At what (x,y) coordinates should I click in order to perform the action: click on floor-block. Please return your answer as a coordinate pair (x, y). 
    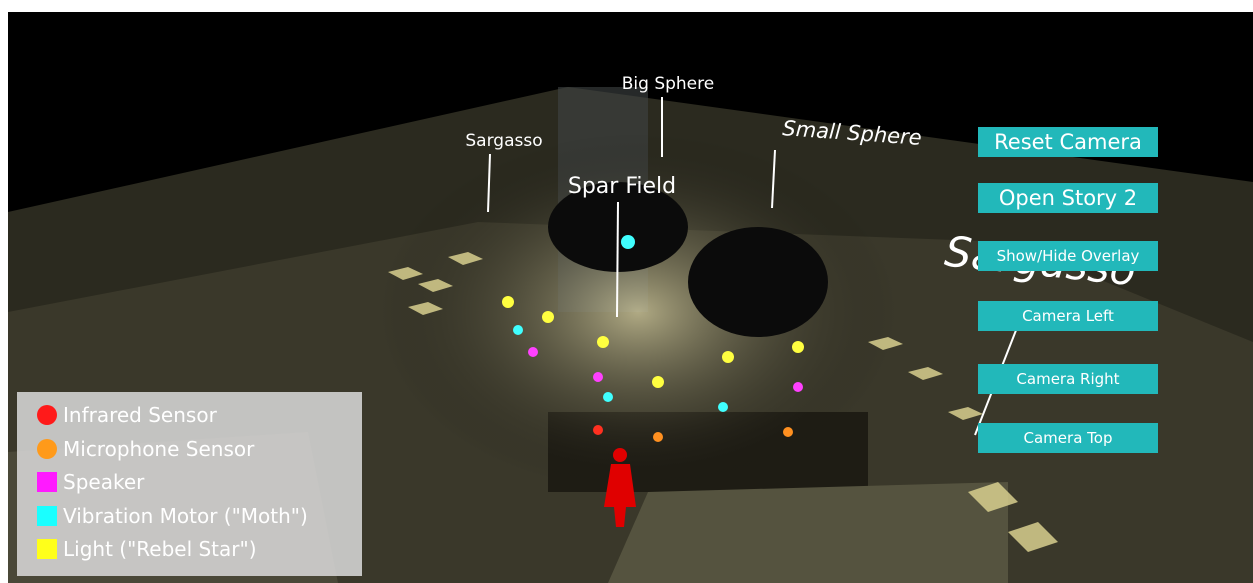
    Looking at the image, I should click on (808, 532).